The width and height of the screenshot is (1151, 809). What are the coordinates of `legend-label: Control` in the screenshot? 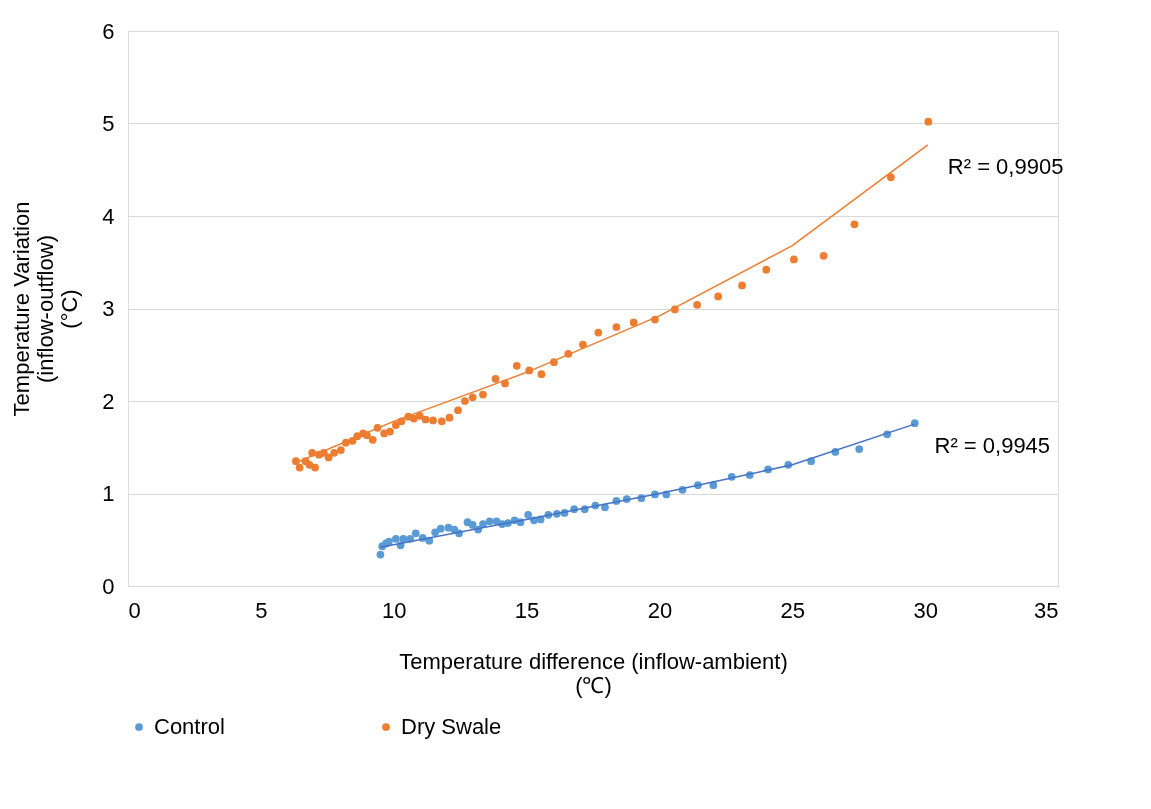 It's located at (189, 726).